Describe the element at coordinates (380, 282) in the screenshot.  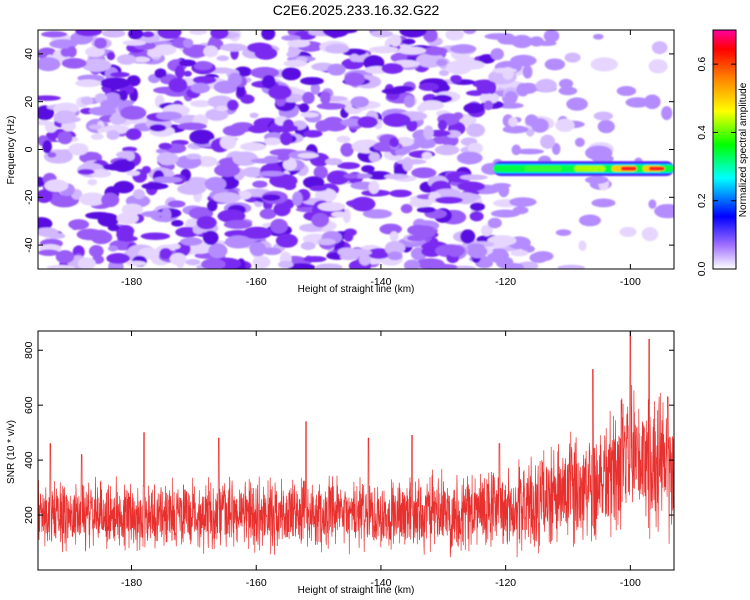
I see `spectrogram-xtick-label: -140` at that location.